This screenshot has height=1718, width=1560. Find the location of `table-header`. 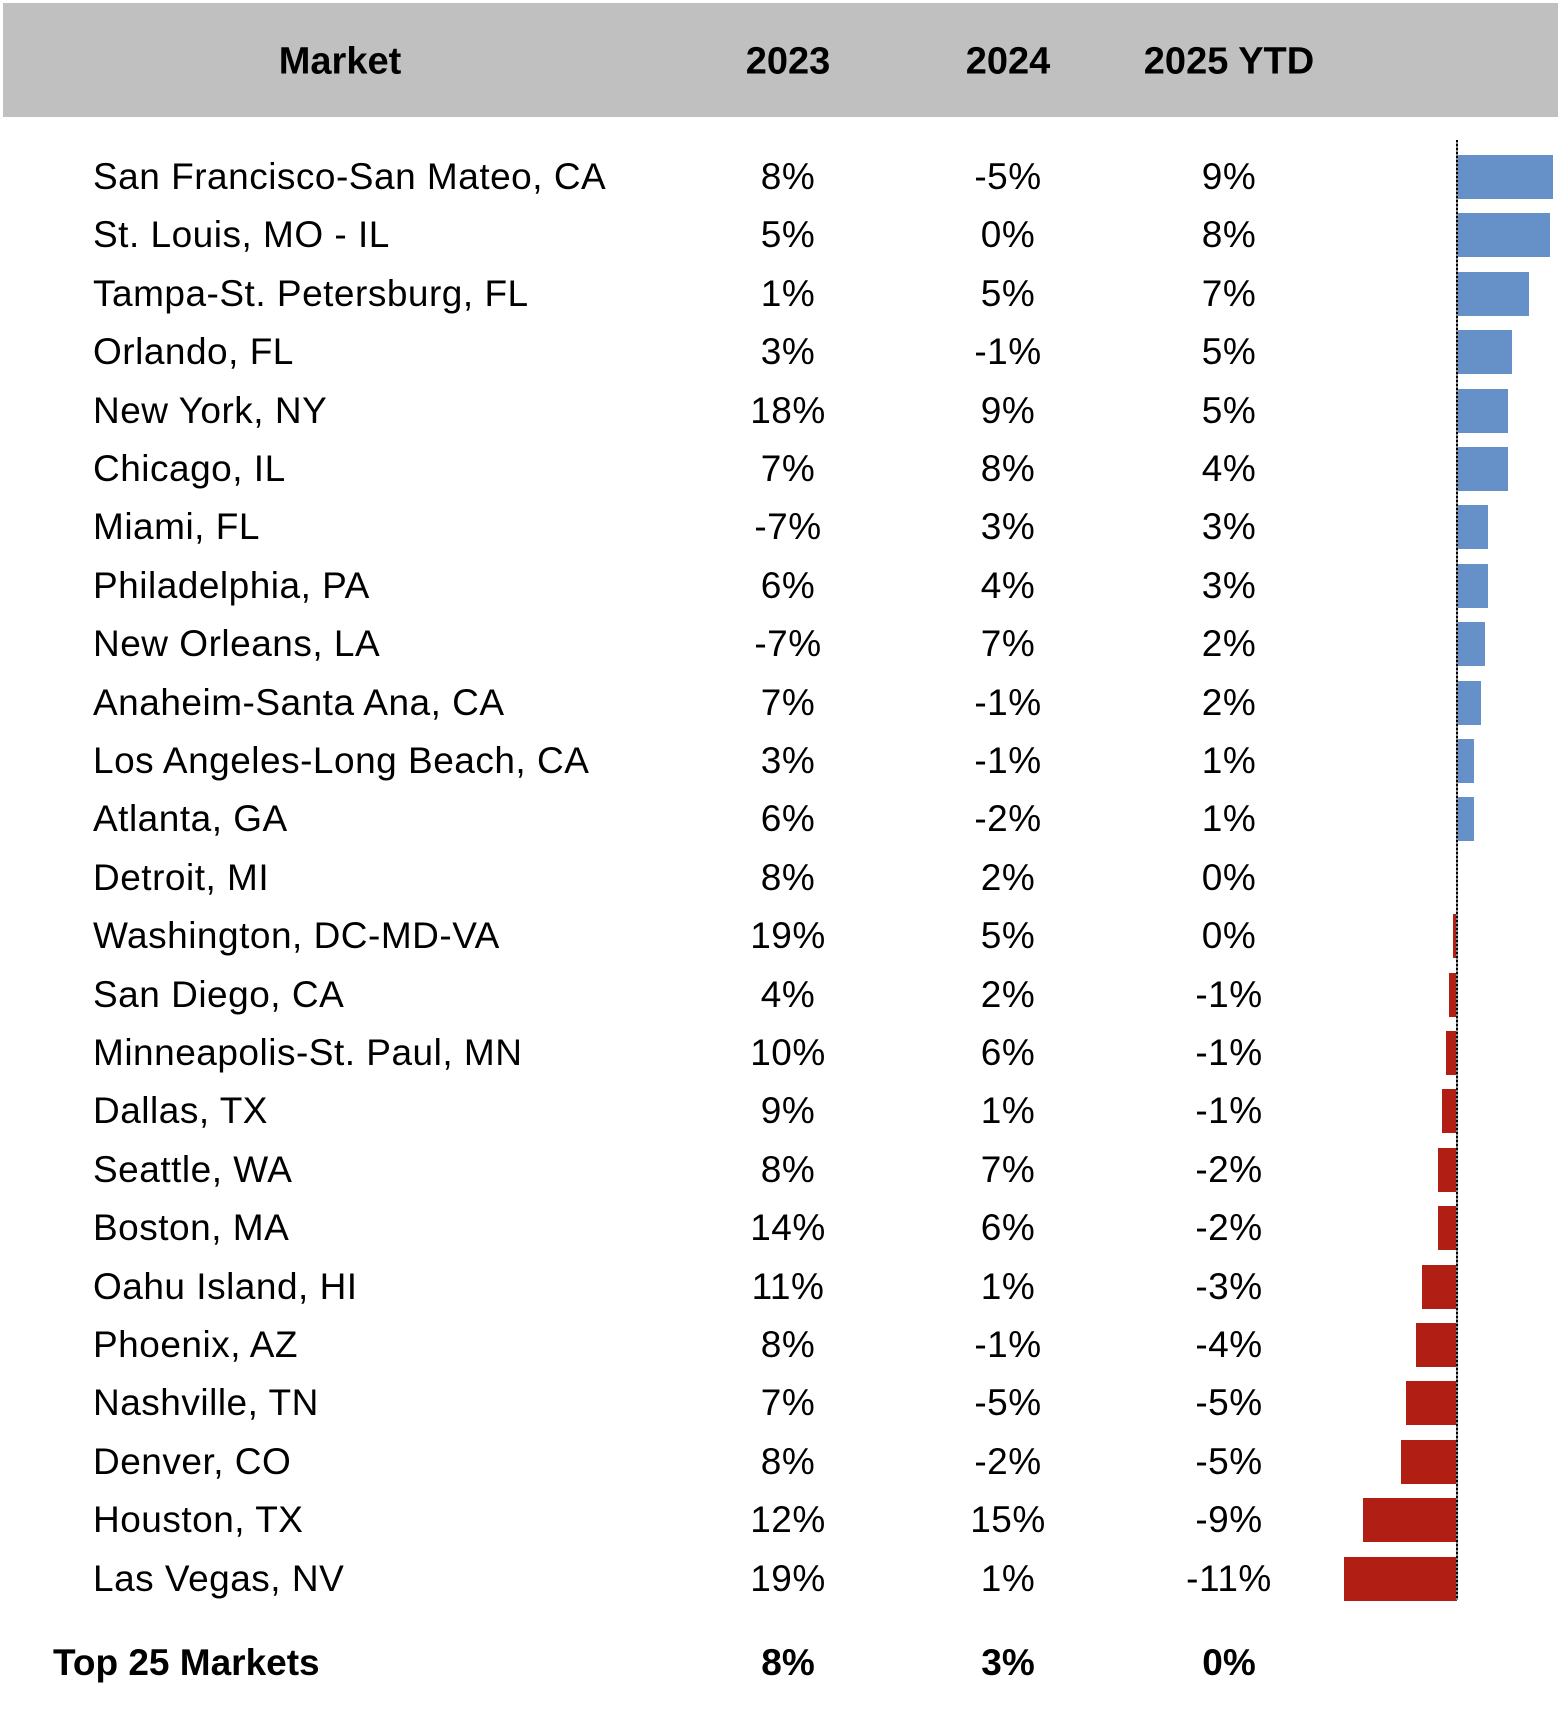

table-header is located at coordinates (780, 60).